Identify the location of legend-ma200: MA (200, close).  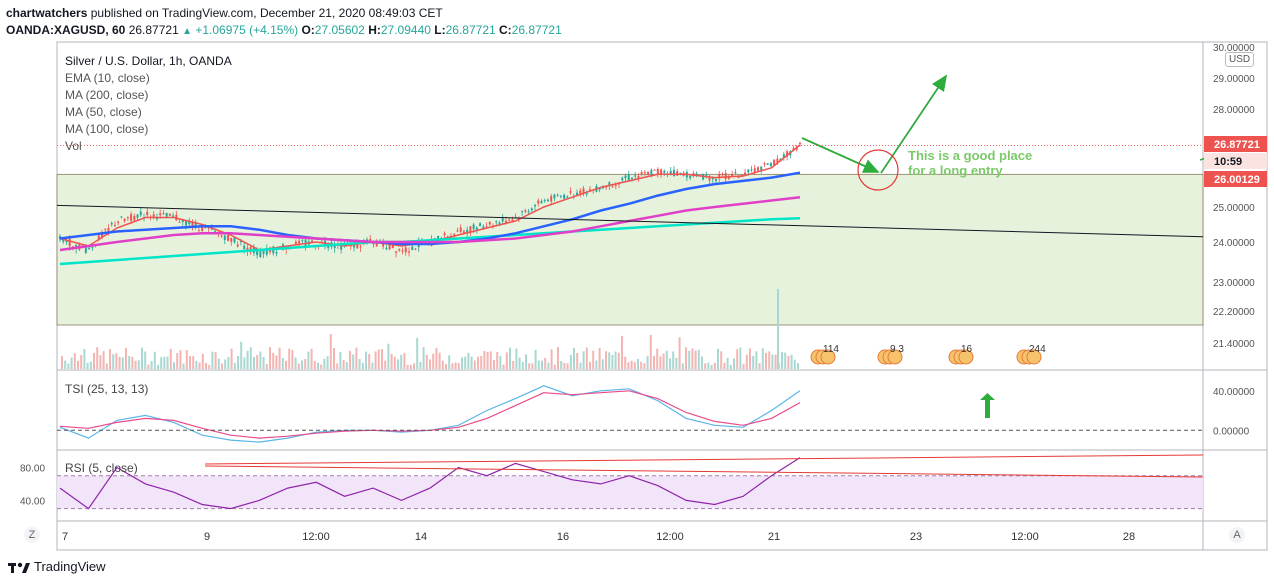
(107, 95).